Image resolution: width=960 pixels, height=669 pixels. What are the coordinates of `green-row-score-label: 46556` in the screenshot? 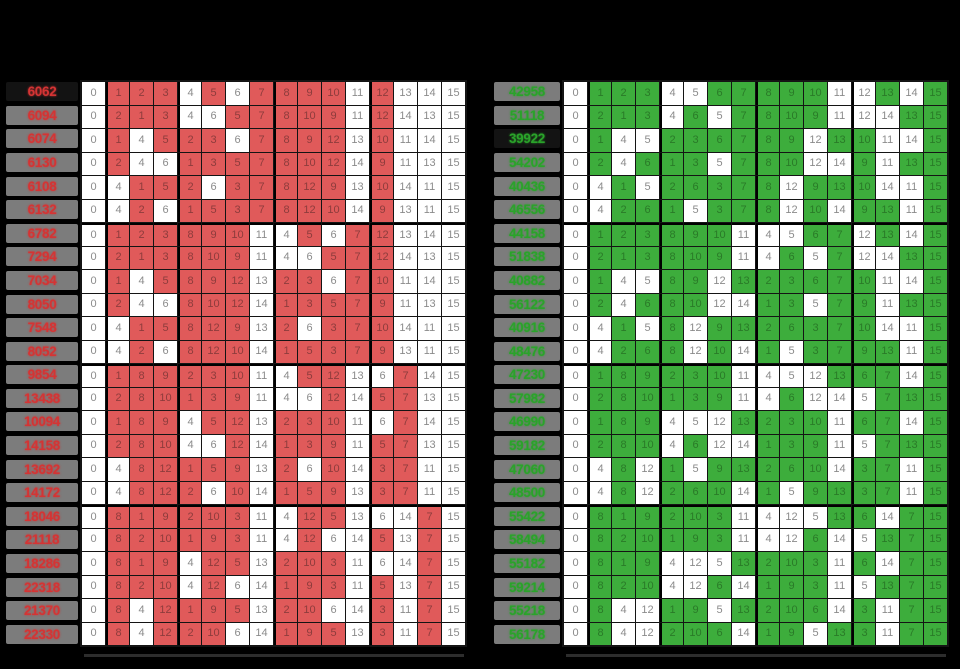 It's located at (527, 210).